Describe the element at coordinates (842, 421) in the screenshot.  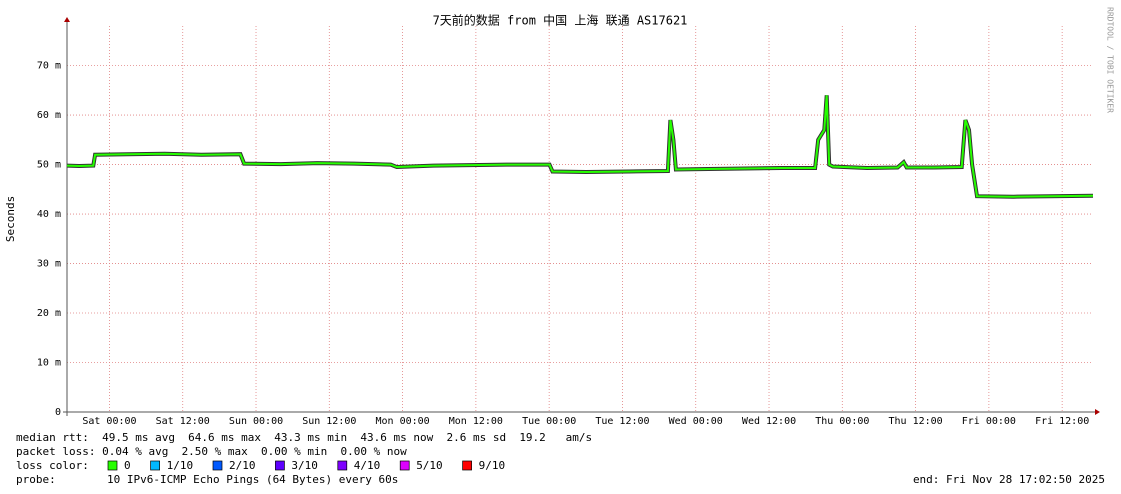
I see `x-tick-label: Thu 00:00` at that location.